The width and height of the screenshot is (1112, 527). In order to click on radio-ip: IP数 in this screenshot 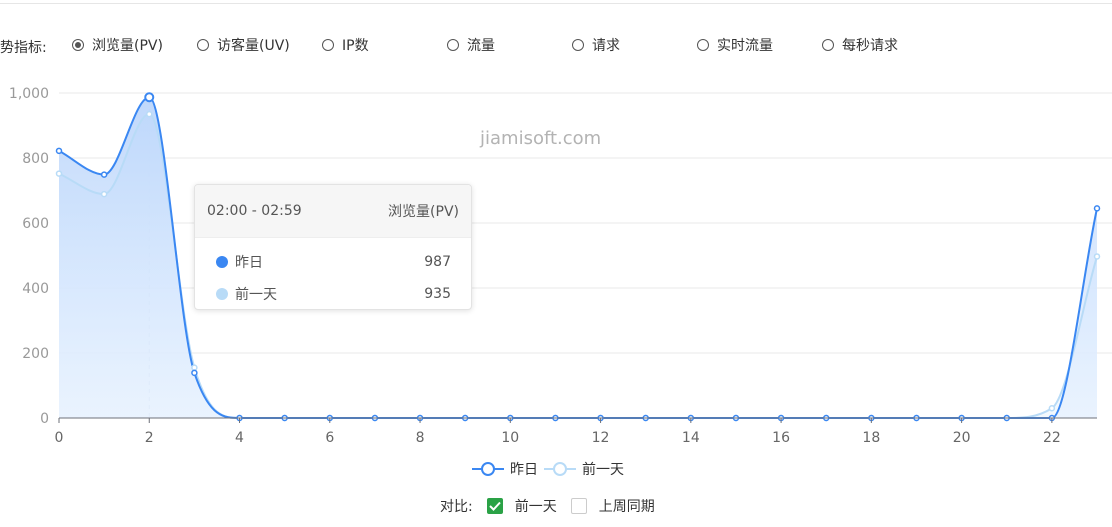, I will do `click(345, 45)`.